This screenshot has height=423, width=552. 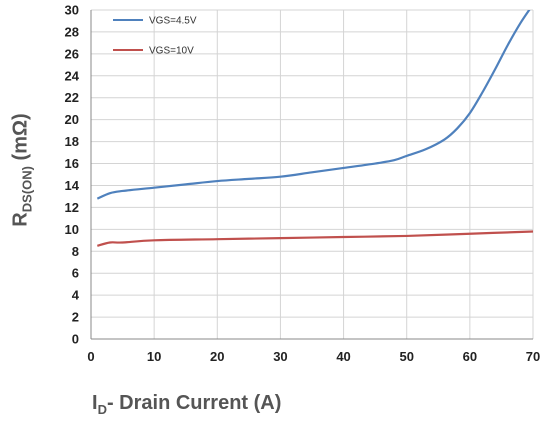 What do you see at coordinates (533, 356) in the screenshot?
I see `x-tick-label: 70` at bounding box center [533, 356].